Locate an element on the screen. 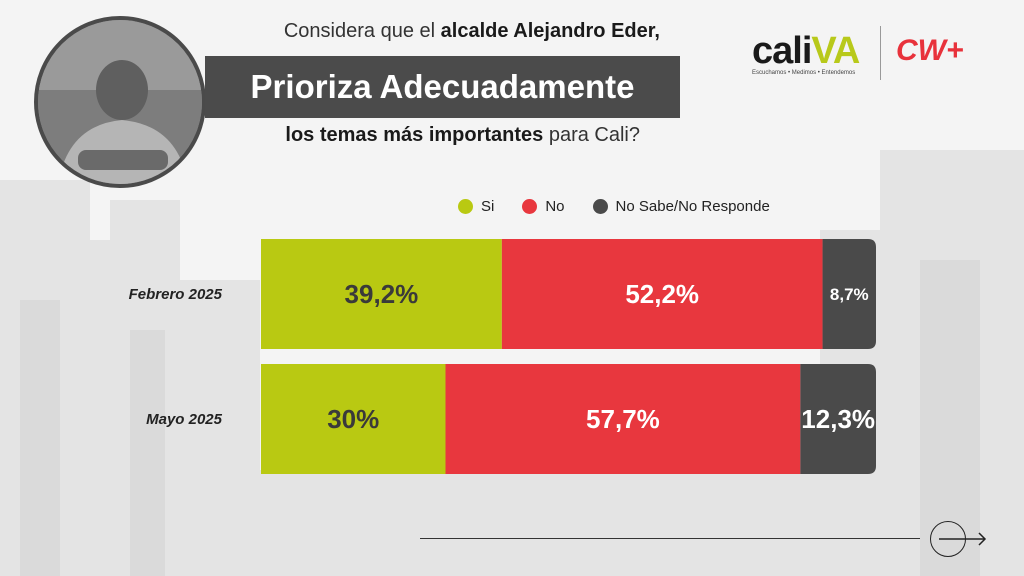 This screenshot has width=1024, height=576. legend-item-no: No is located at coordinates (543, 206).